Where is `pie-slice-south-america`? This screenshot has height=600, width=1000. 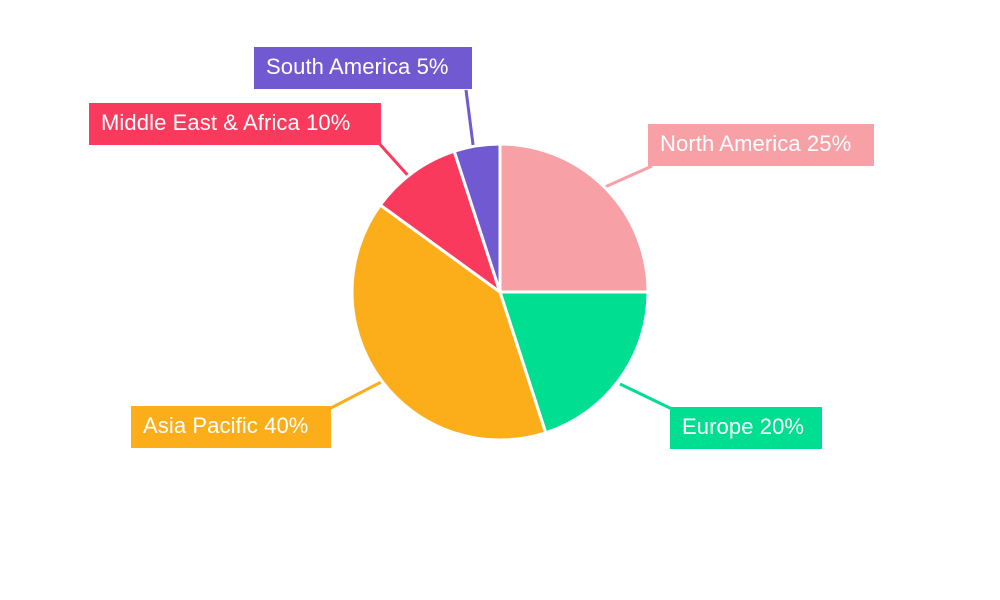
pie-slice-south-america is located at coordinates (477, 218).